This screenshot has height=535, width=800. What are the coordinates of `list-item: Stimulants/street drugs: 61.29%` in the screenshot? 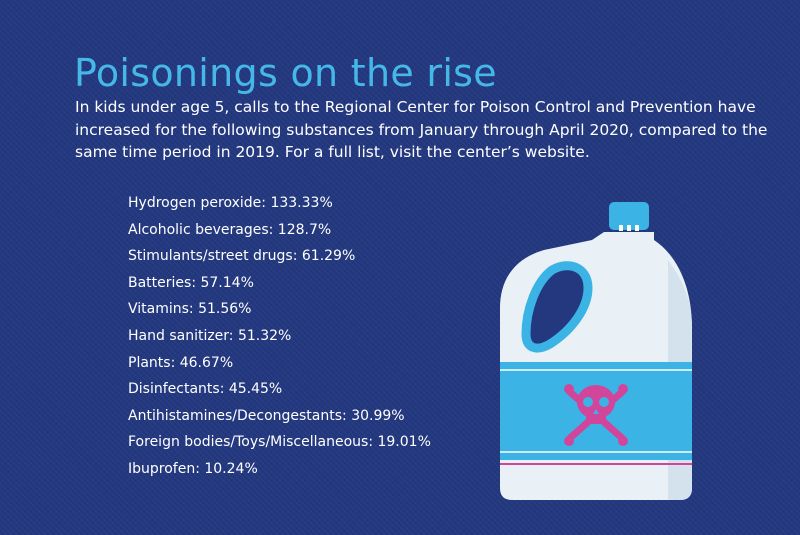 It's located at (242, 256).